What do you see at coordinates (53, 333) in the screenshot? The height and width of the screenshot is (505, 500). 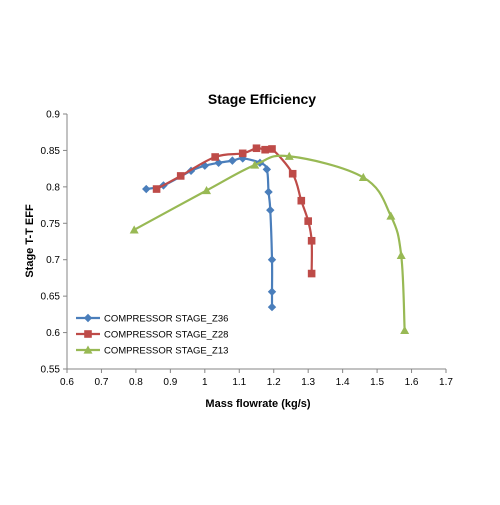 I see `y-tick-label: 0.6` at bounding box center [53, 333].